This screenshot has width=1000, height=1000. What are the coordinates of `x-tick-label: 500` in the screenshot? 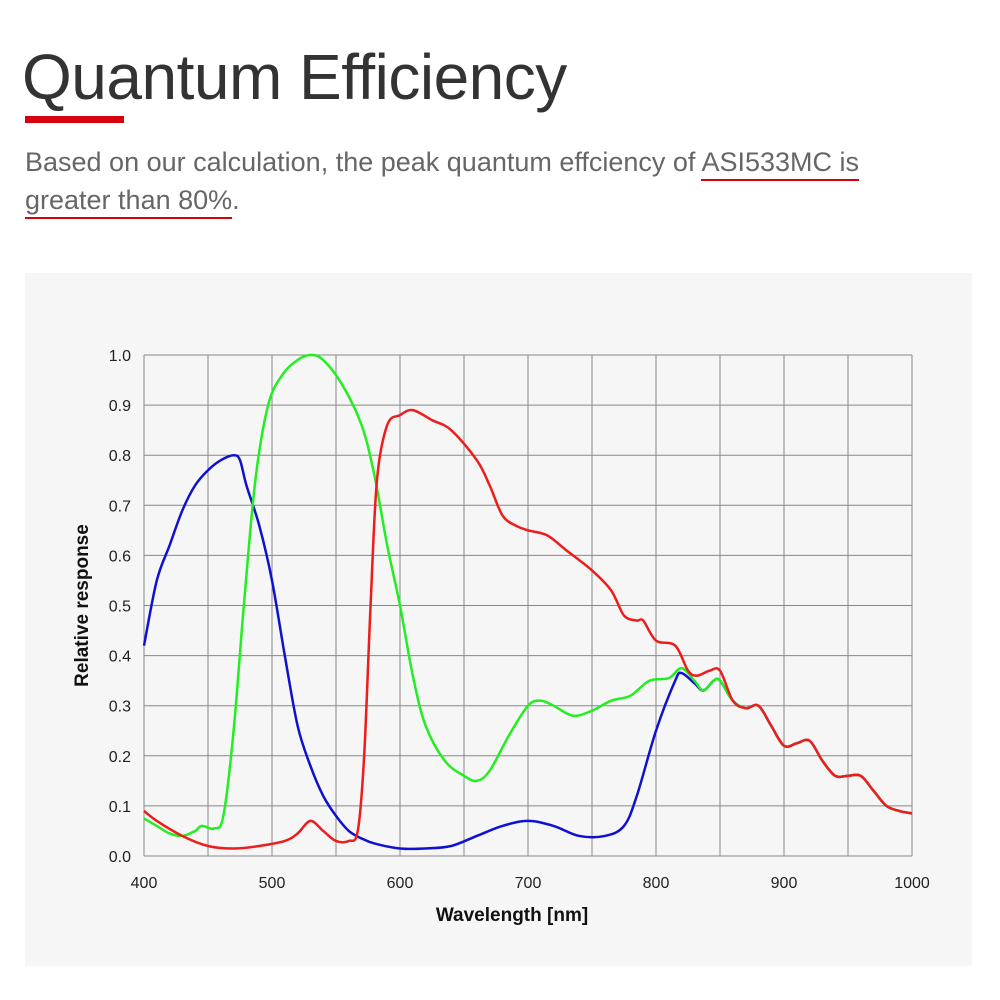 It's located at (272, 883).